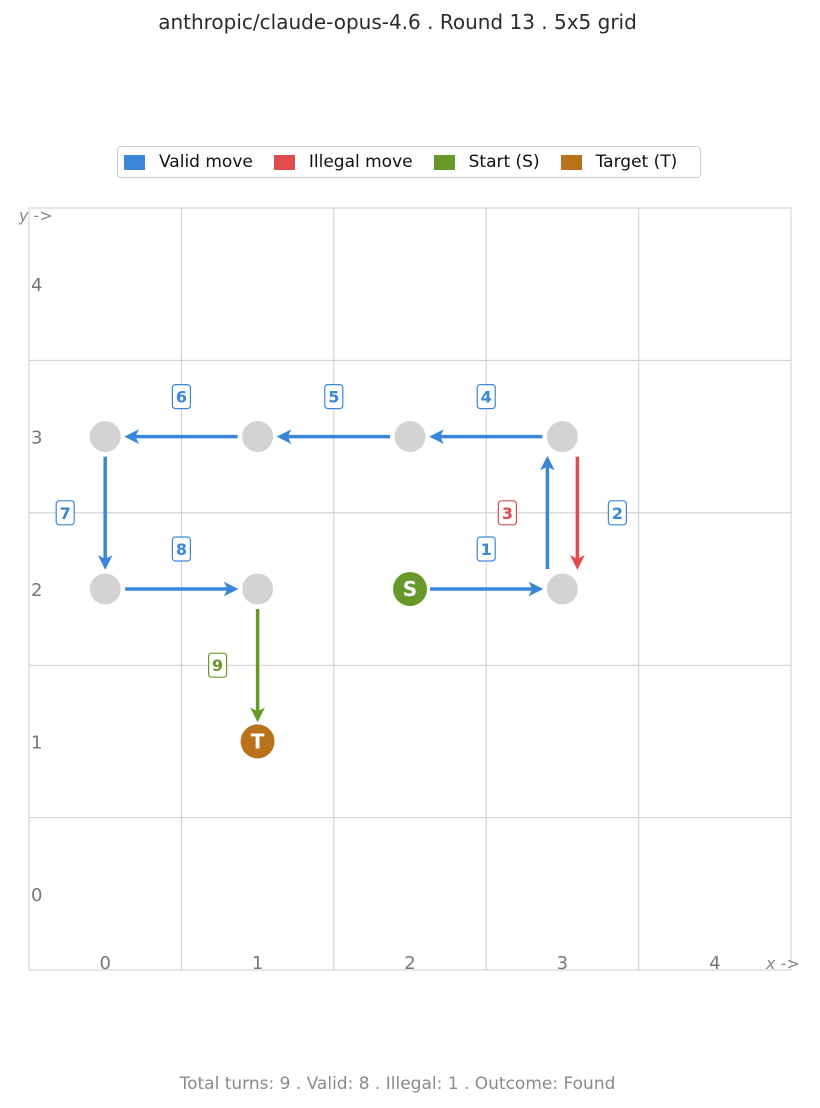 This screenshot has width=820, height=1108. Describe the element at coordinates (36, 438) in the screenshot. I see `y-tick-label: 3` at that location.